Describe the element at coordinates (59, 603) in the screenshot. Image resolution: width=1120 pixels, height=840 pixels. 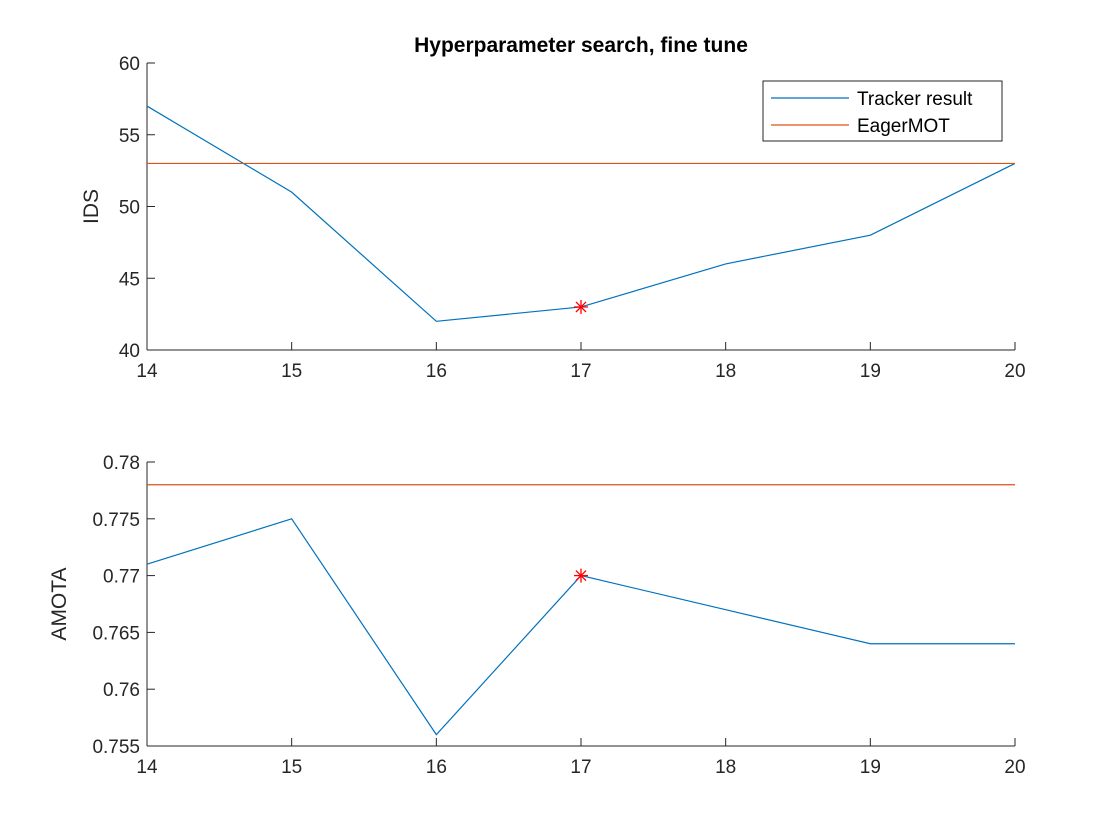
I see `y-axis-label: AMOTA` at that location.